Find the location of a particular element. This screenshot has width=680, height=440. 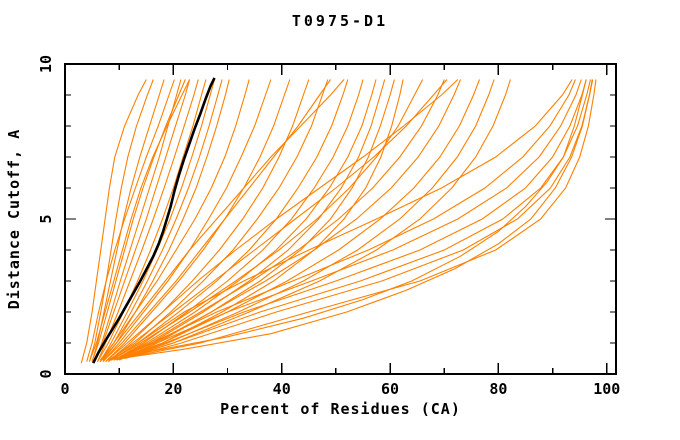

y-tick-label: 0 is located at coordinates (46, 374).